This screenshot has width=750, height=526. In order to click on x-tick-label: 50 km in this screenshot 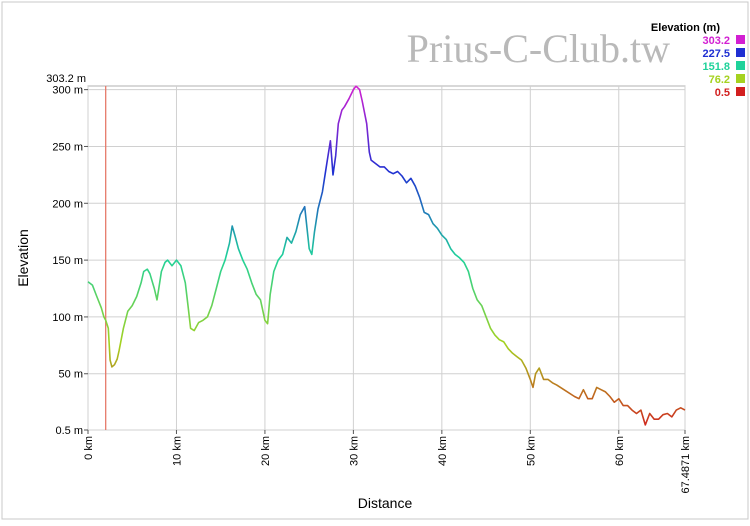, I will do `click(531, 451)`.